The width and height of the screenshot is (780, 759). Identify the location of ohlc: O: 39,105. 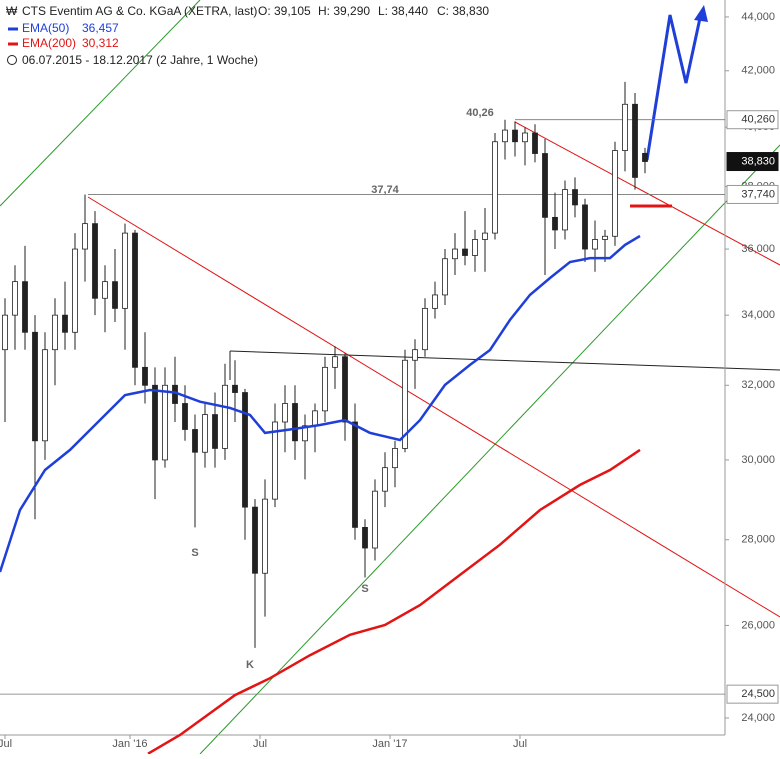
(284, 11).